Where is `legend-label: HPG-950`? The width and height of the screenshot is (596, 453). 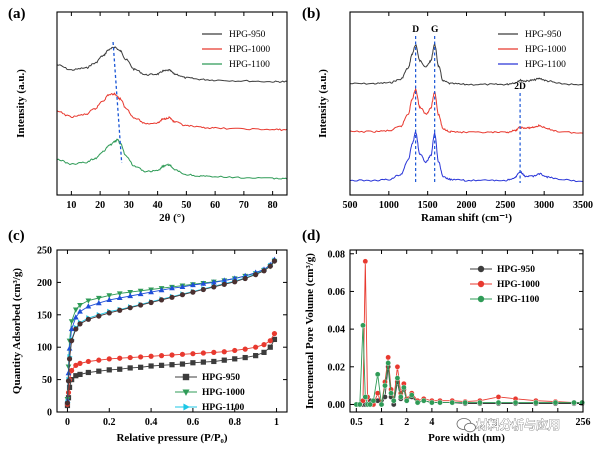
legend-label: HPG-950 is located at coordinates (516, 270).